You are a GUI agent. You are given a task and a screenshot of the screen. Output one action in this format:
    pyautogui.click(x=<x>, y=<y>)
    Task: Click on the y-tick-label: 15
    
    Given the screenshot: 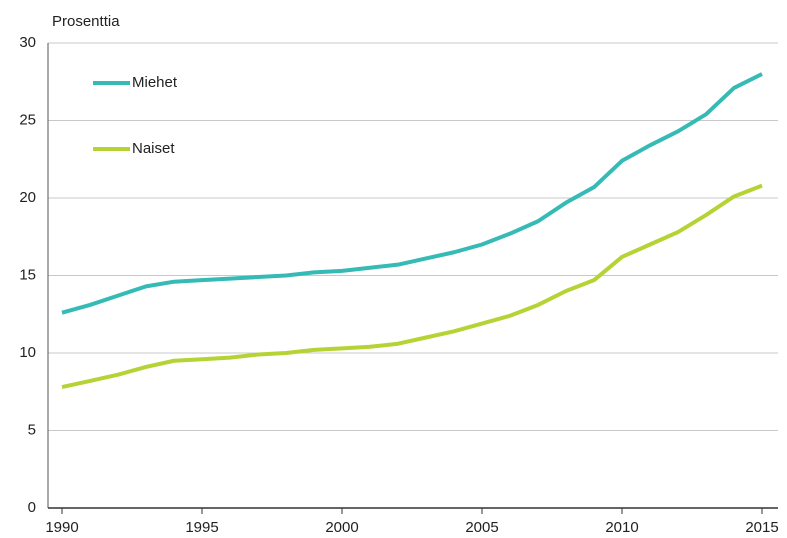 What is the action you would take?
    pyautogui.click(x=27, y=274)
    